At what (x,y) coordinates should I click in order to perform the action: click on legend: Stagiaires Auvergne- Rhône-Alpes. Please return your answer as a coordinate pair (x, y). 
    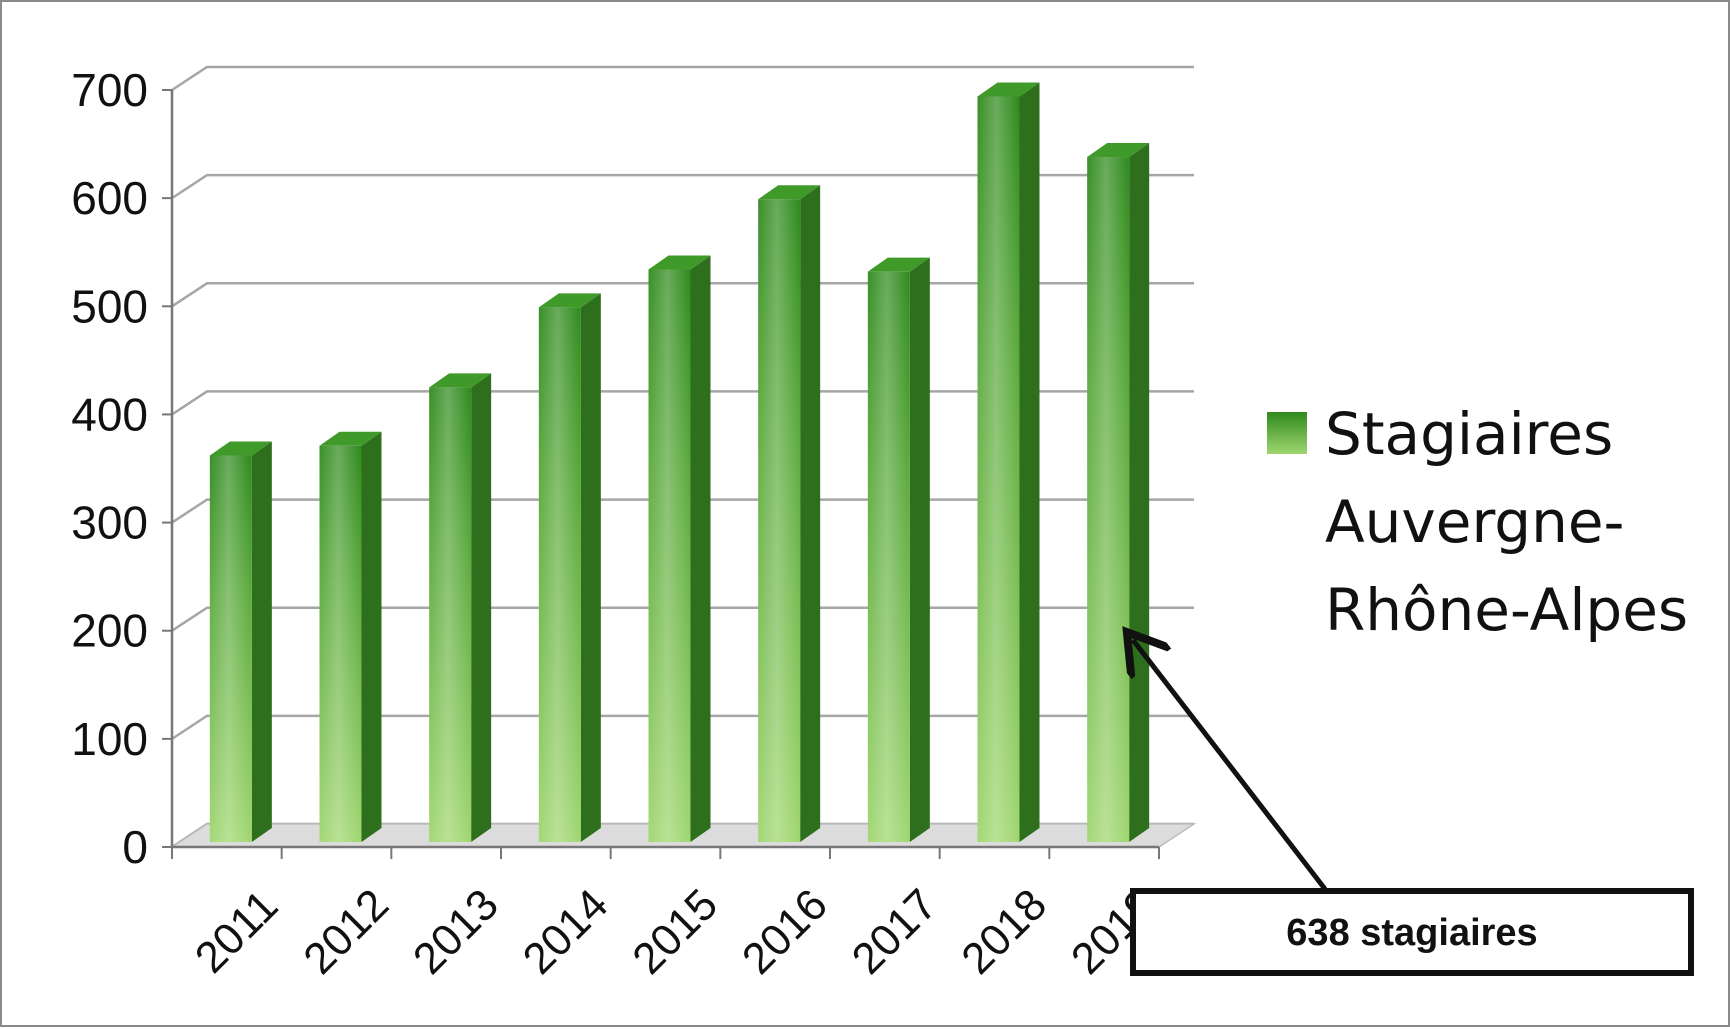
    Looking at the image, I should click on (1477, 522).